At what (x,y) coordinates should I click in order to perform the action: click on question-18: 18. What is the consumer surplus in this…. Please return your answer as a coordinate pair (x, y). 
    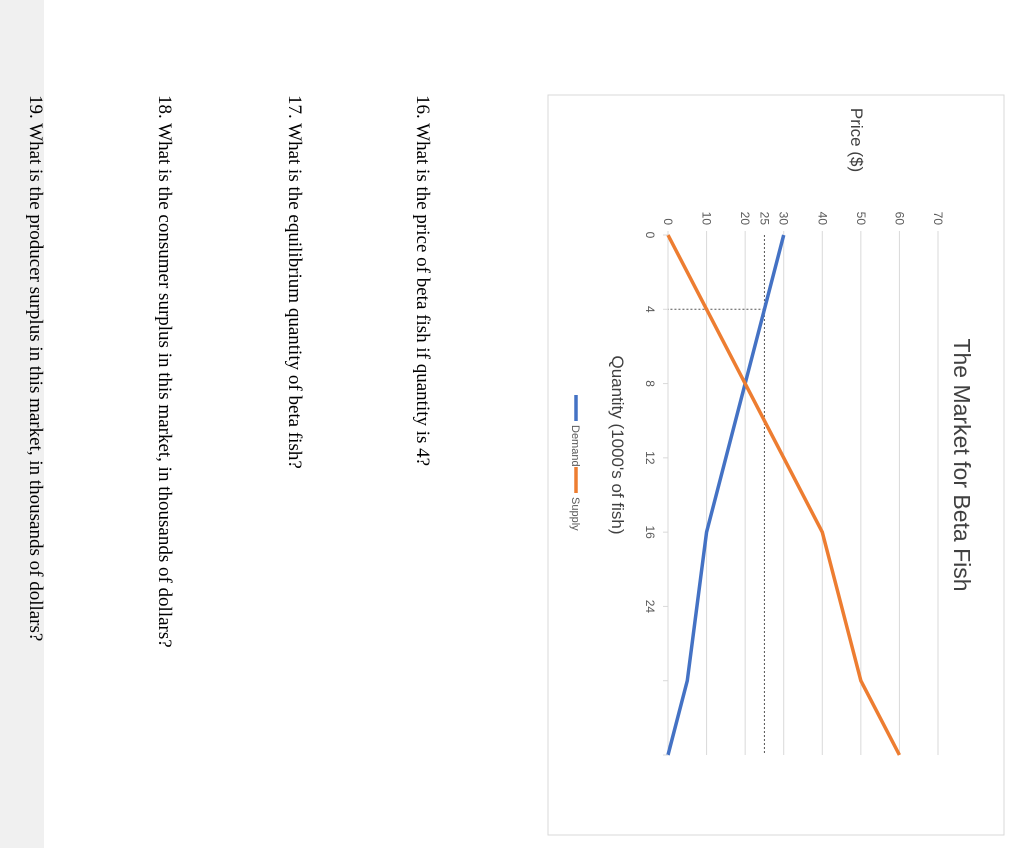
    Looking at the image, I should click on (164, 371).